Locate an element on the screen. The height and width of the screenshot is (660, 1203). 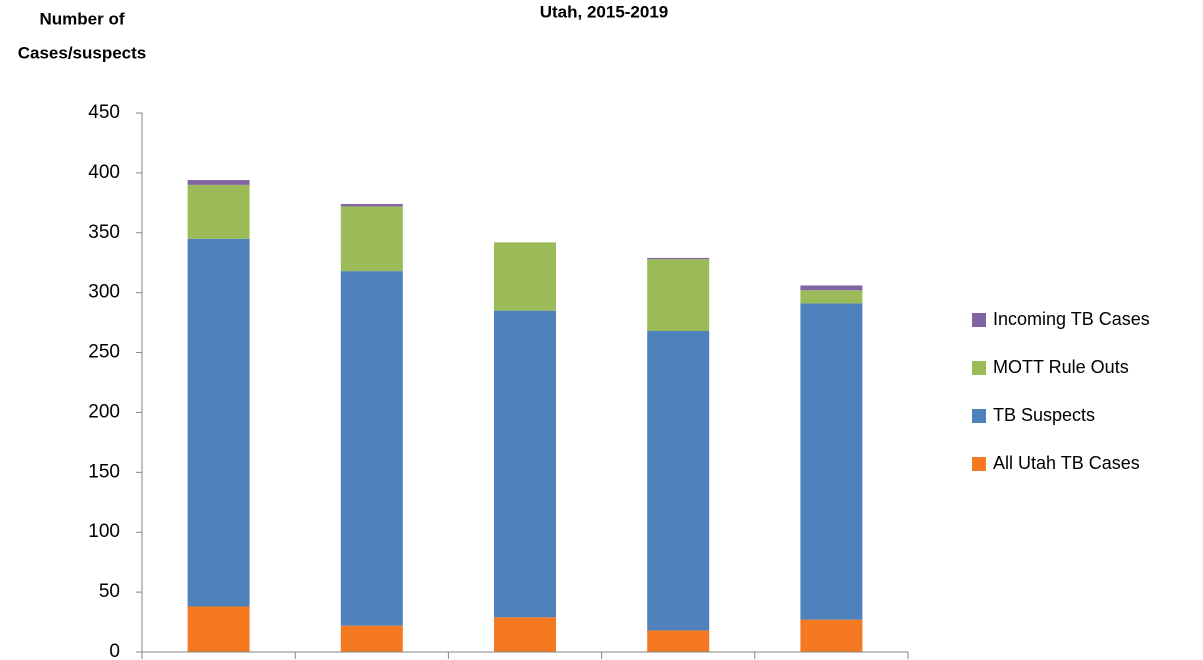
y-tick-label: 400 is located at coordinates (104, 172).